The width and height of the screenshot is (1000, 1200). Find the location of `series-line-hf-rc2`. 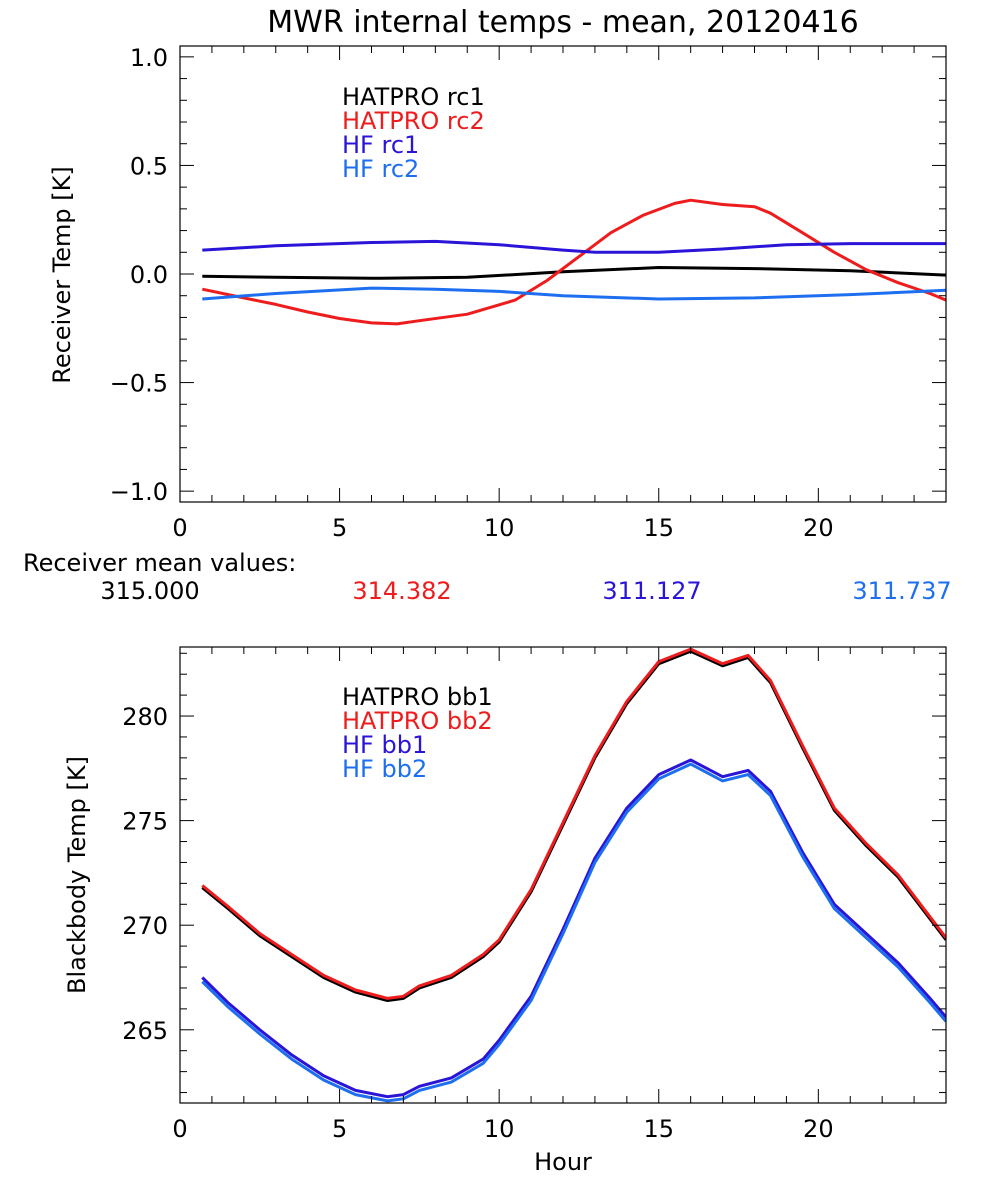

series-line-hf-rc2 is located at coordinates (574, 293).